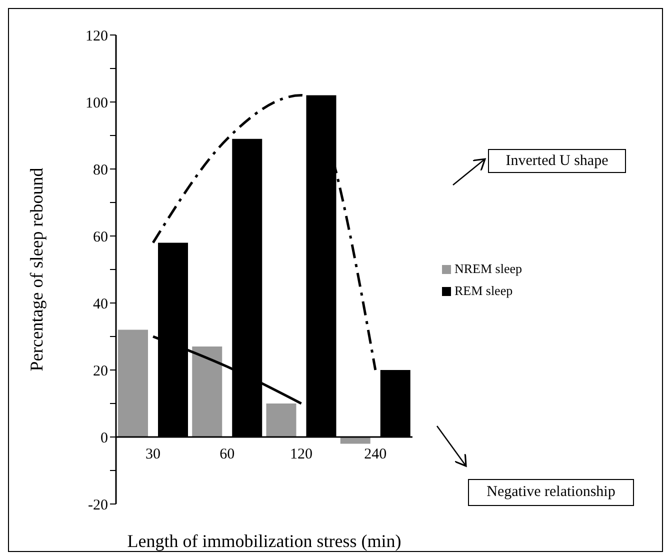  I want to click on y-tick-label: 120, so click(97, 36).